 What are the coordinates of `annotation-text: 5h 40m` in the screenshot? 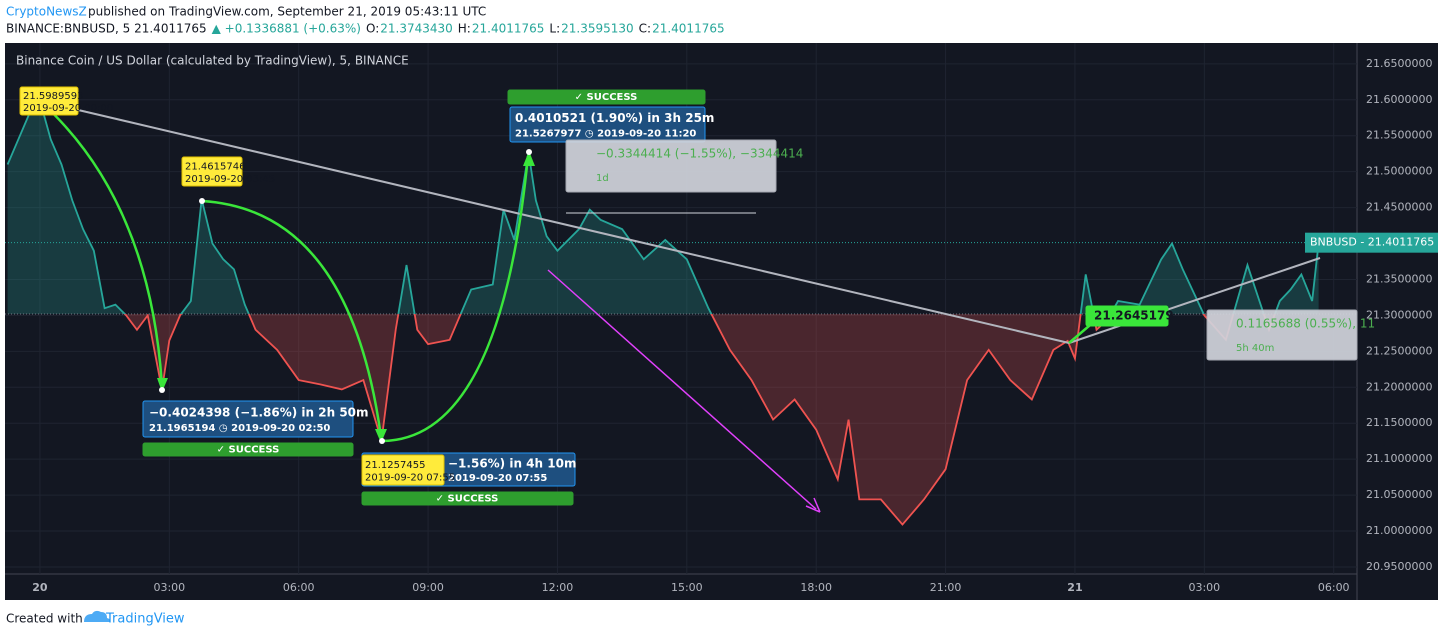 It's located at (1255, 348).